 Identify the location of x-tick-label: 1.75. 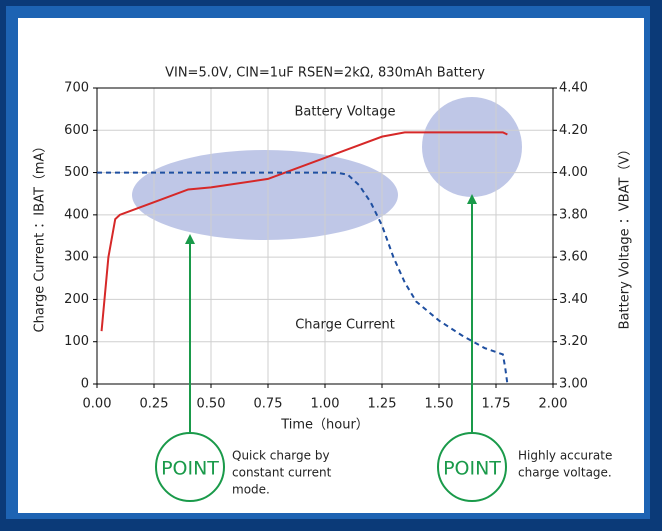
(496, 404).